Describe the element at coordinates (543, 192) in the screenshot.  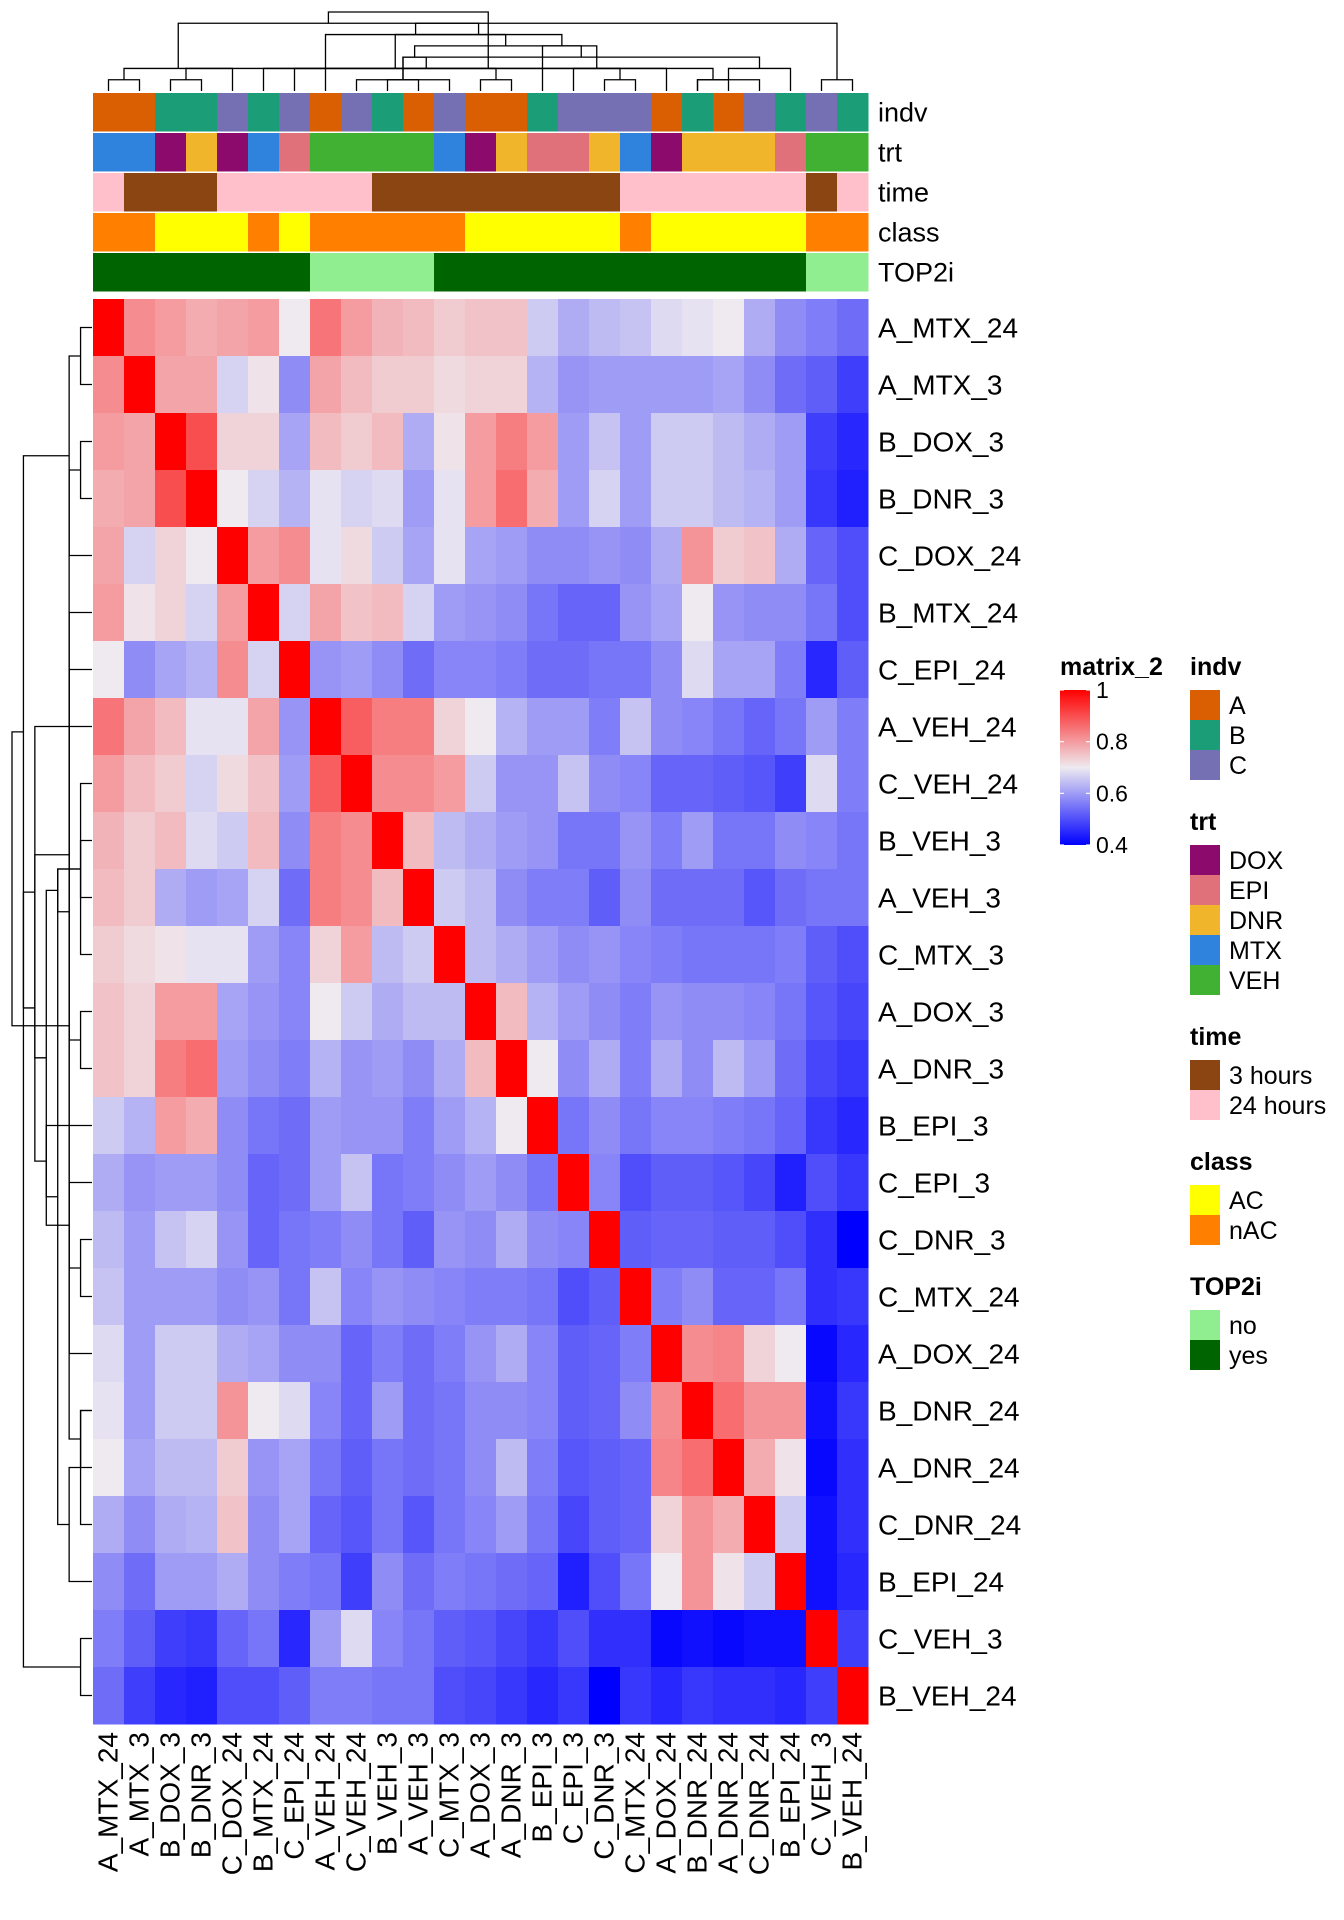
I see `annotation-cell-time` at that location.